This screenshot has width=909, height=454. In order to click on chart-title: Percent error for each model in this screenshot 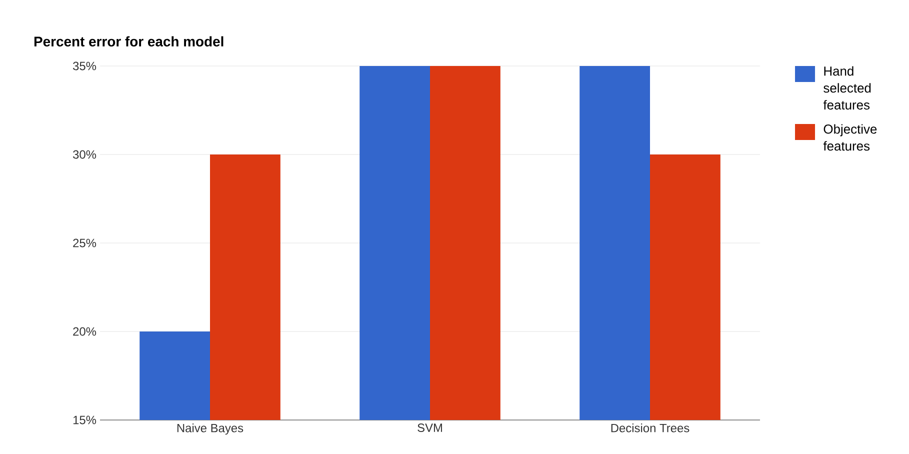, I will do `click(129, 41)`.